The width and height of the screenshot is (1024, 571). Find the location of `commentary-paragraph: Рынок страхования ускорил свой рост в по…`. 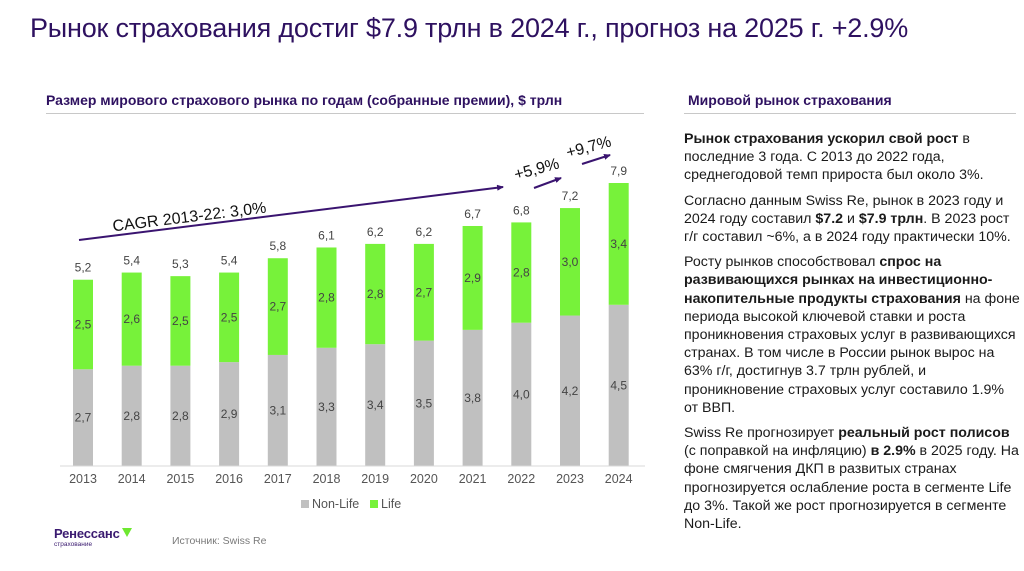

commentary-paragraph: Рынок страхования ускорил свой рост в по… is located at coordinates (852, 157).